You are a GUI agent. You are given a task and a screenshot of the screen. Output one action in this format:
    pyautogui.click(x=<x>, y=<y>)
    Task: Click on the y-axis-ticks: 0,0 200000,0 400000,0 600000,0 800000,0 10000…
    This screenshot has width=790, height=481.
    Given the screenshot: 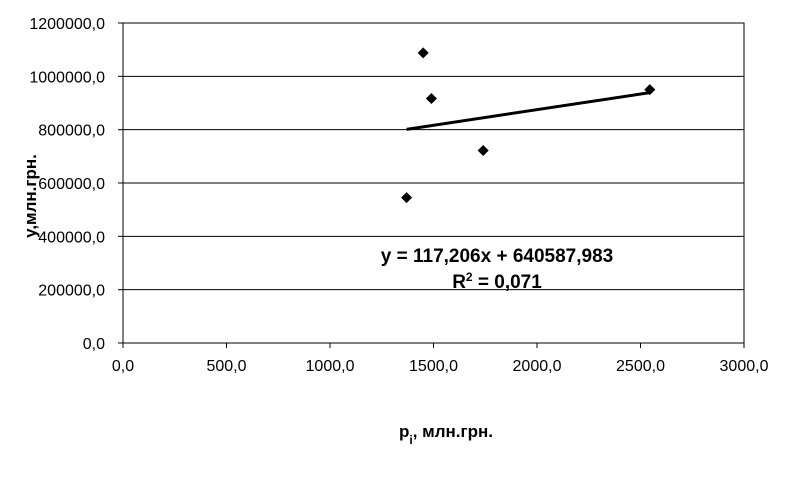 What is the action you would take?
    pyautogui.click(x=76, y=184)
    